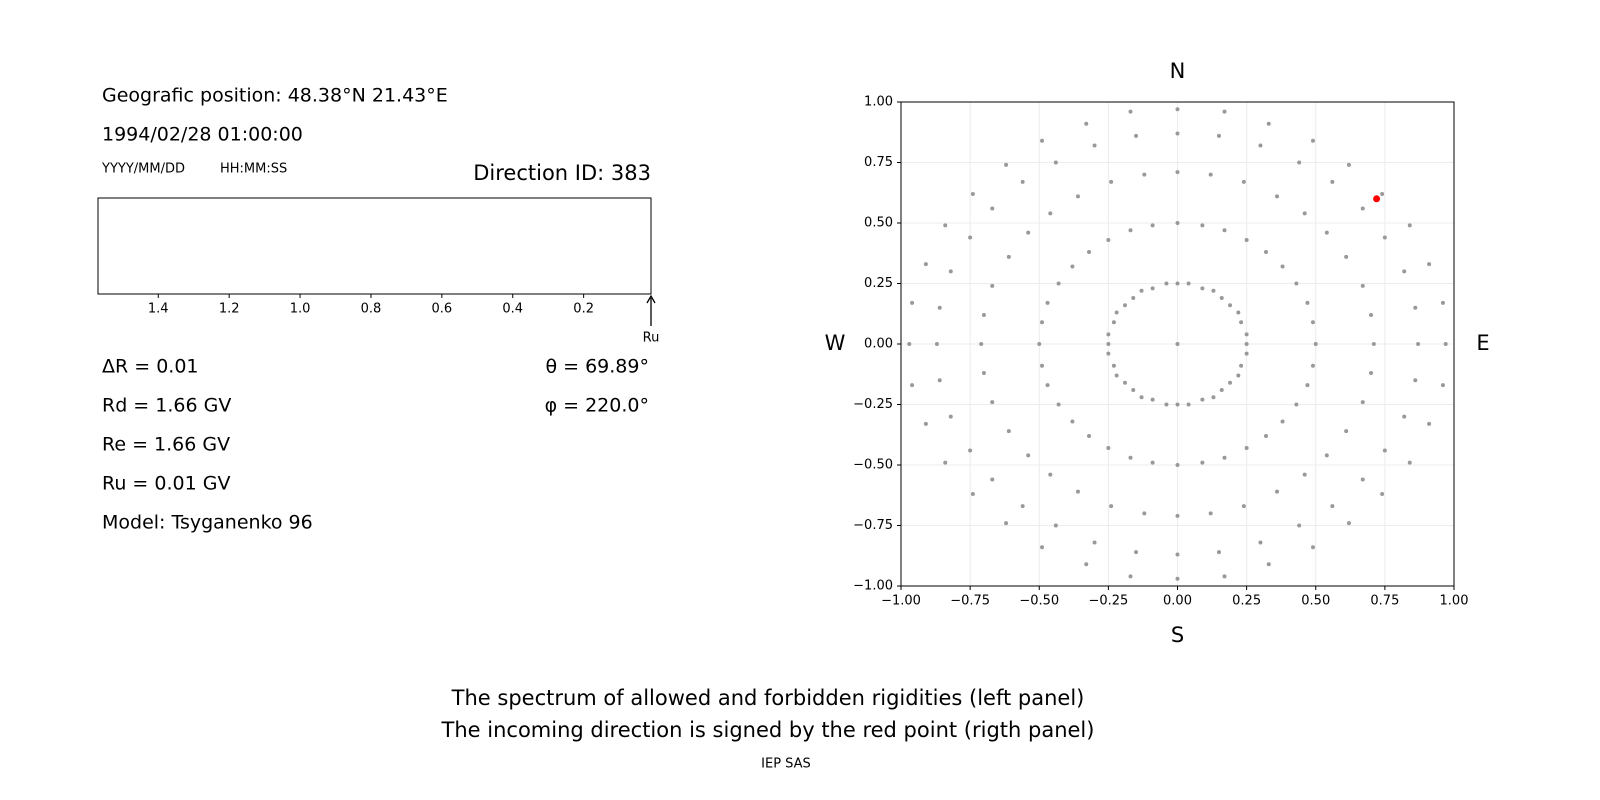 This screenshot has height=800, width=1600. Describe the element at coordinates (1177, 635) in the screenshot. I see `south-label: S` at that location.